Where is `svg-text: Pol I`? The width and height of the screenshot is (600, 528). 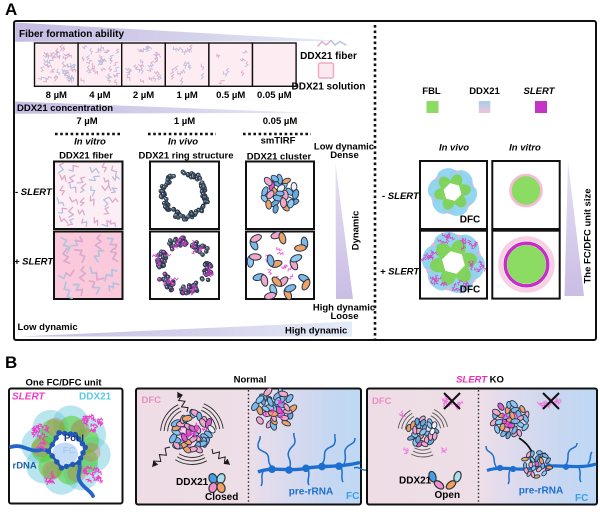
svg-text: Pol I is located at coordinates (74, 438).